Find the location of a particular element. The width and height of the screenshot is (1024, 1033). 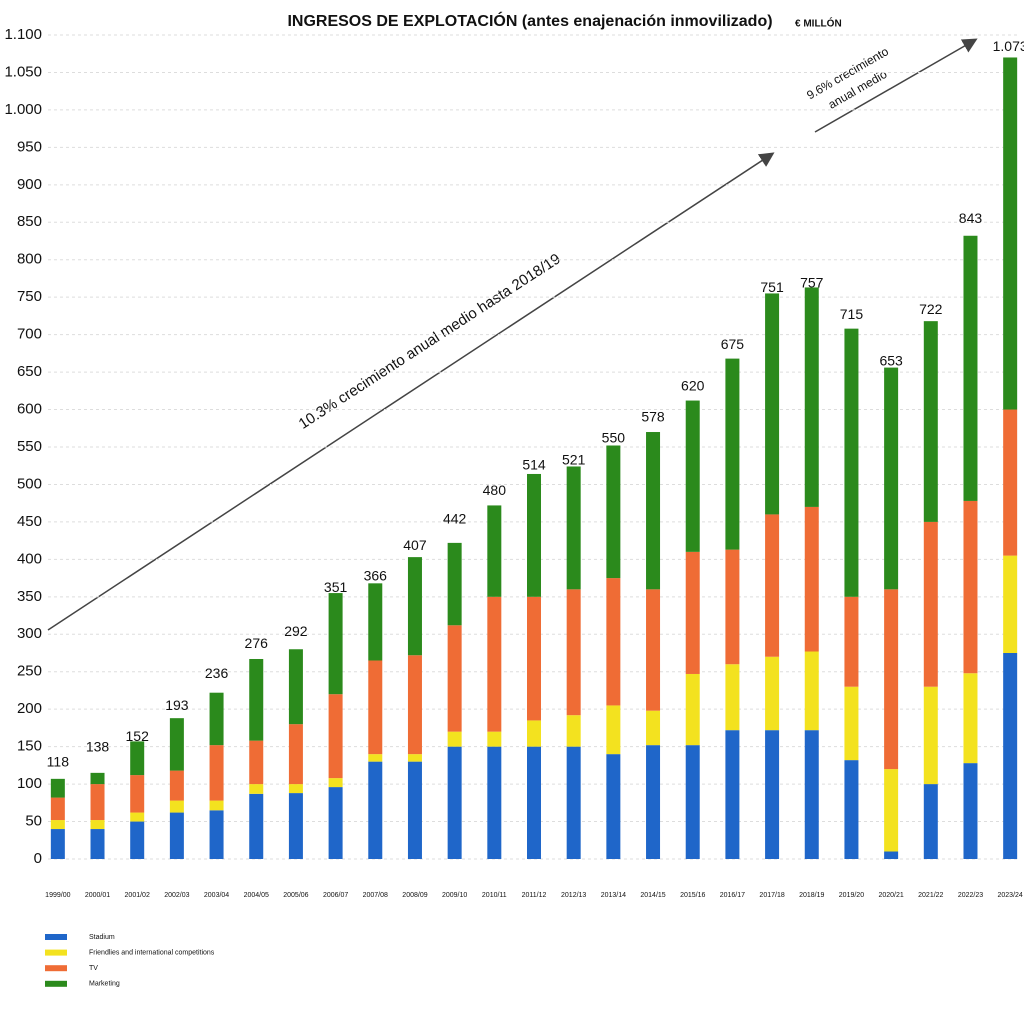

total-label: 757 is located at coordinates (812, 283).